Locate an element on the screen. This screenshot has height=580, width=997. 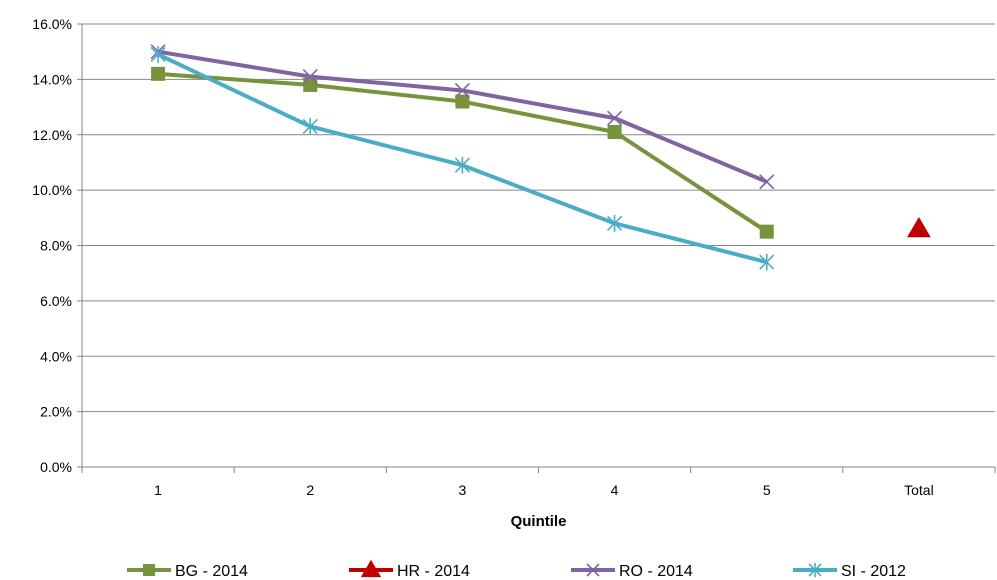
legend-item: SI - 2012 is located at coordinates (849, 571).